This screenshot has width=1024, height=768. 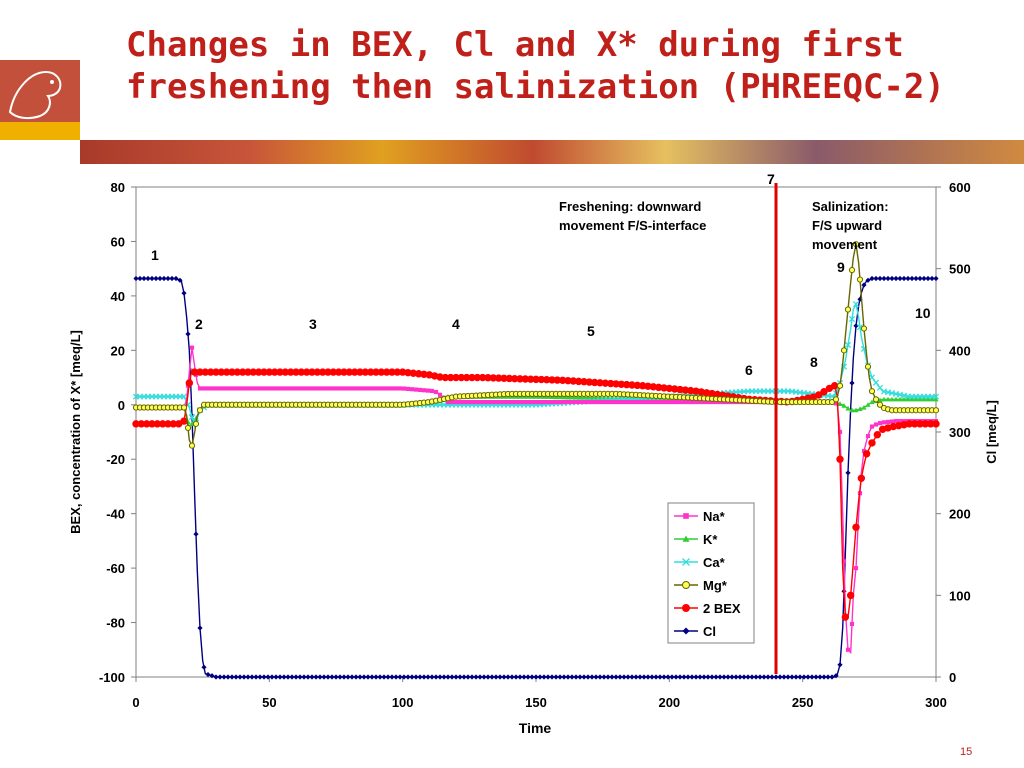 What do you see at coordinates (552, 152) in the screenshot?
I see `header-banner` at bounding box center [552, 152].